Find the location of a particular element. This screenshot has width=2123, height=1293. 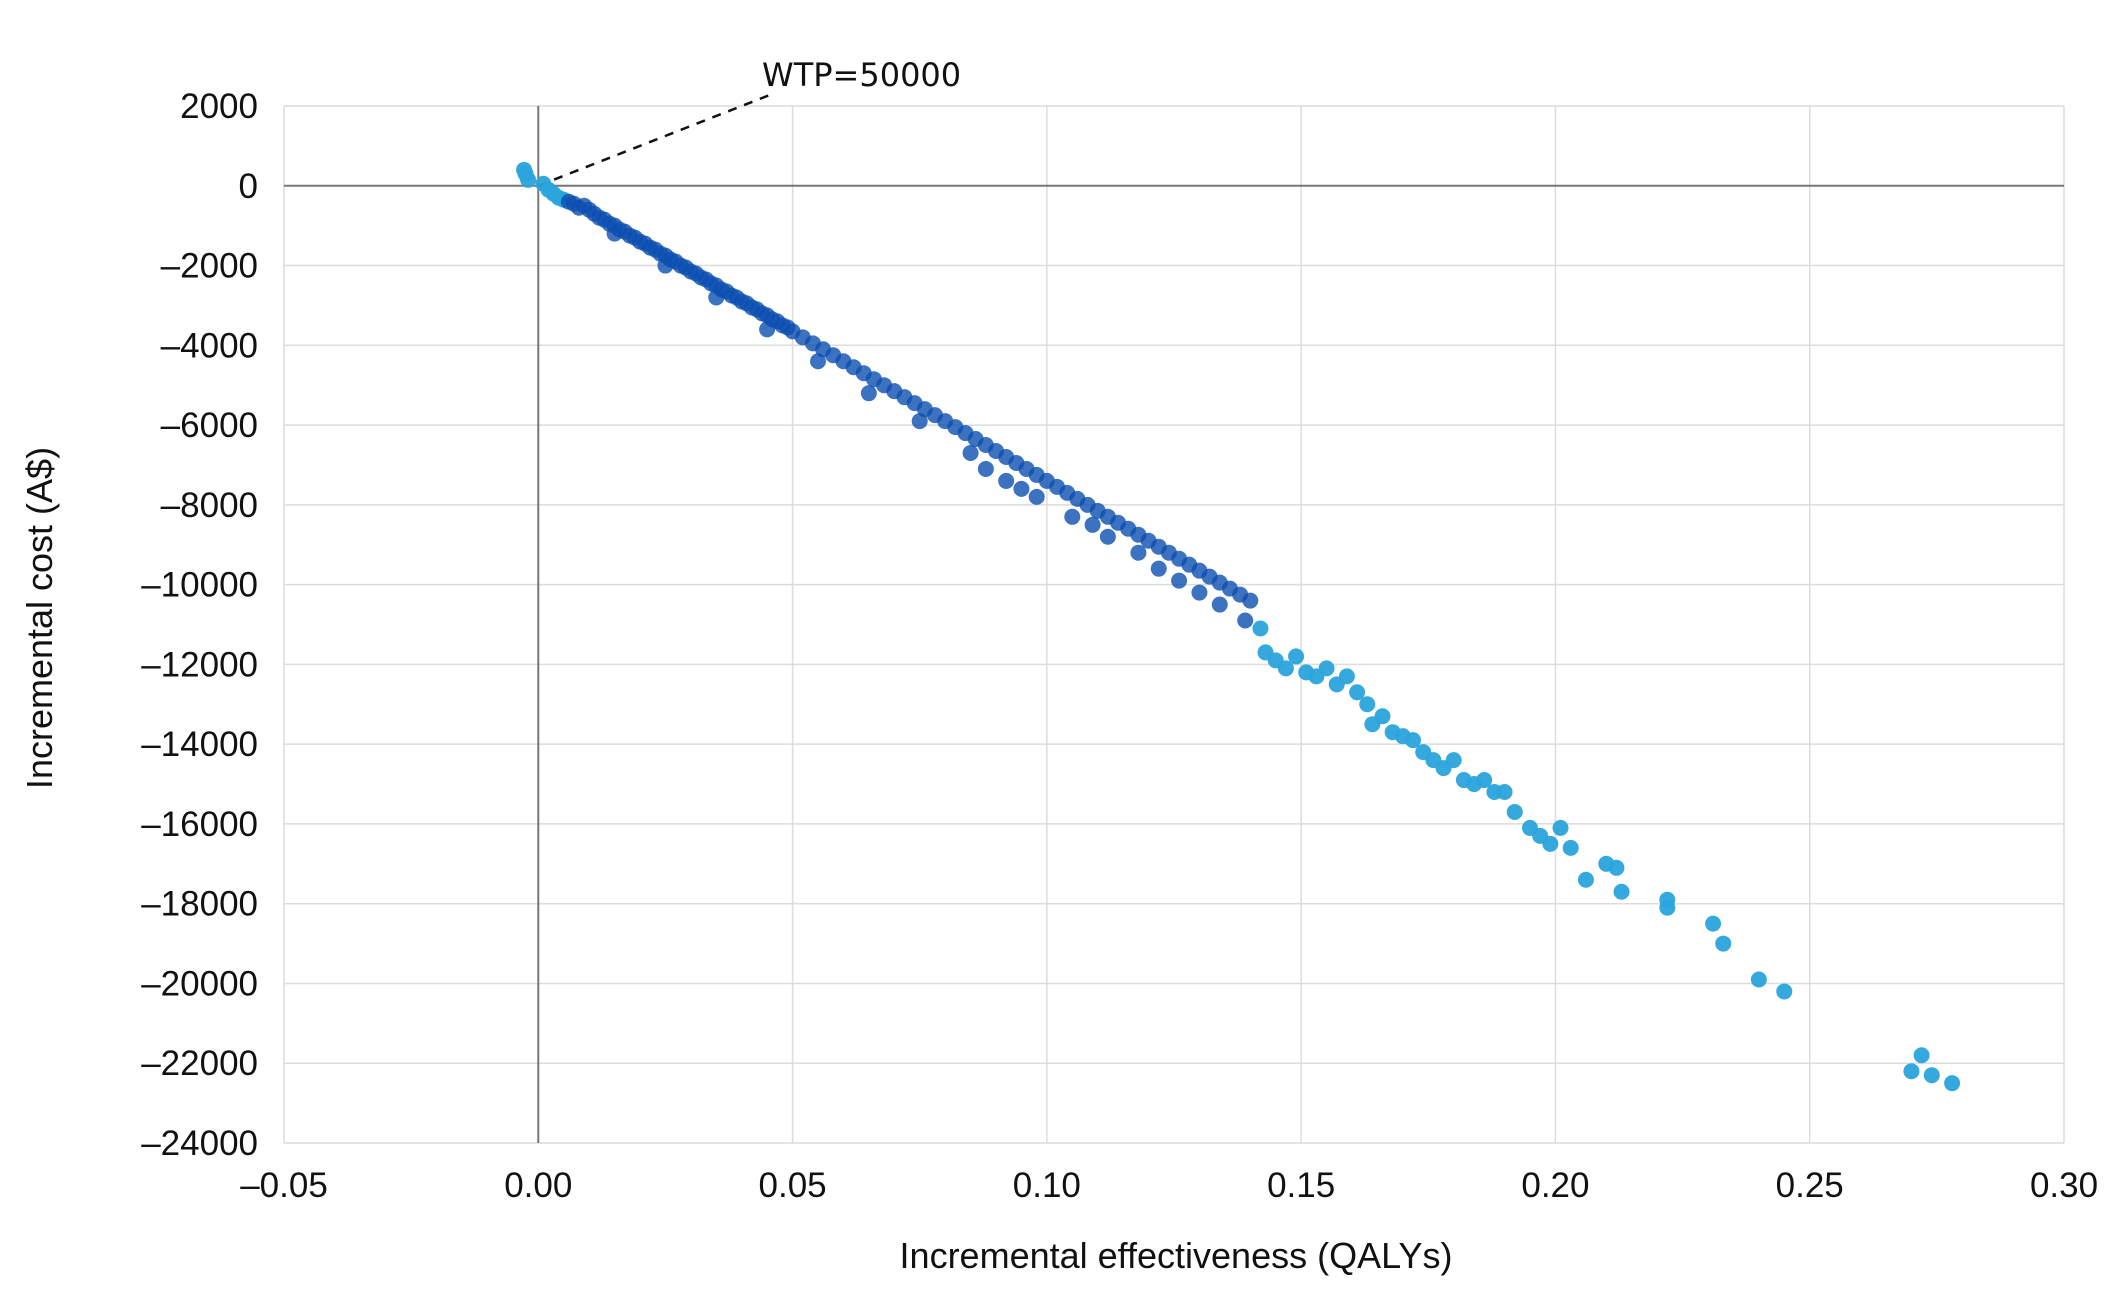

y-tick-label: –4000 is located at coordinates (209, 345).